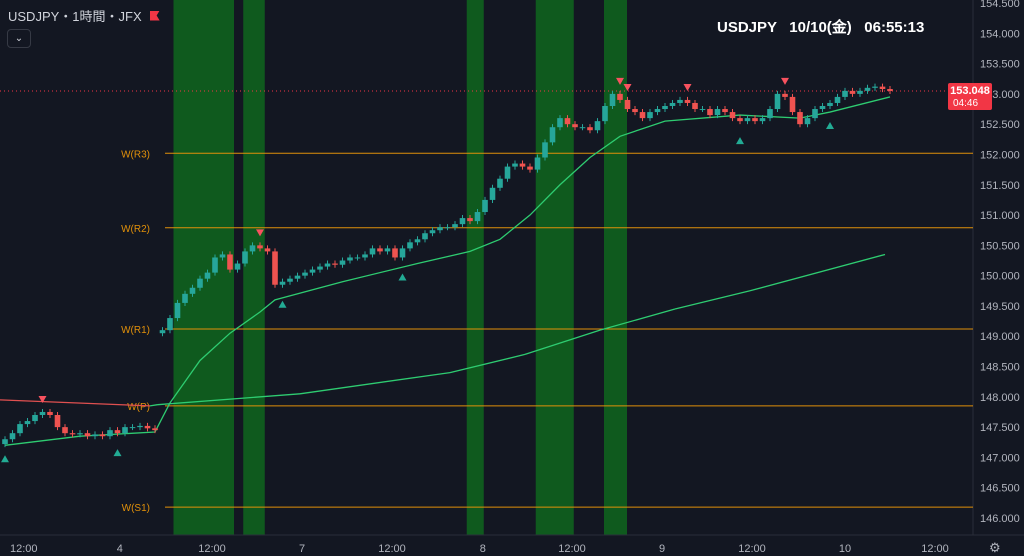 Image resolution: width=1024 pixels, height=556 pixels. Describe the element at coordinates (1000, 398) in the screenshot. I see `price-tick-label: 148.000` at that location.